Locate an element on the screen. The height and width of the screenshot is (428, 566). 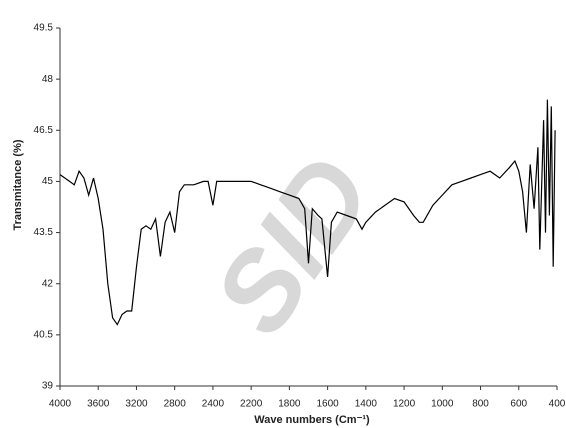
y-tick-label: 39 is located at coordinates (48, 386).